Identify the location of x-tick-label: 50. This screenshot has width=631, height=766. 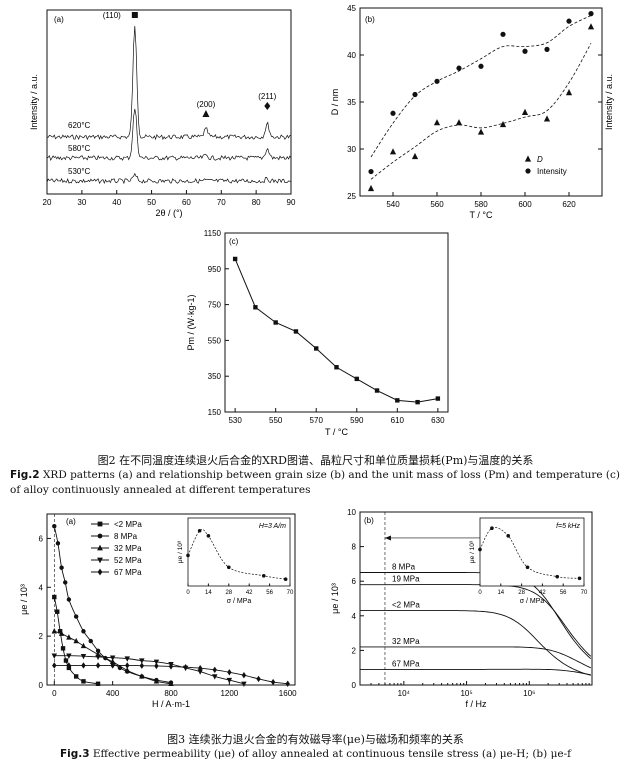
(151, 202).